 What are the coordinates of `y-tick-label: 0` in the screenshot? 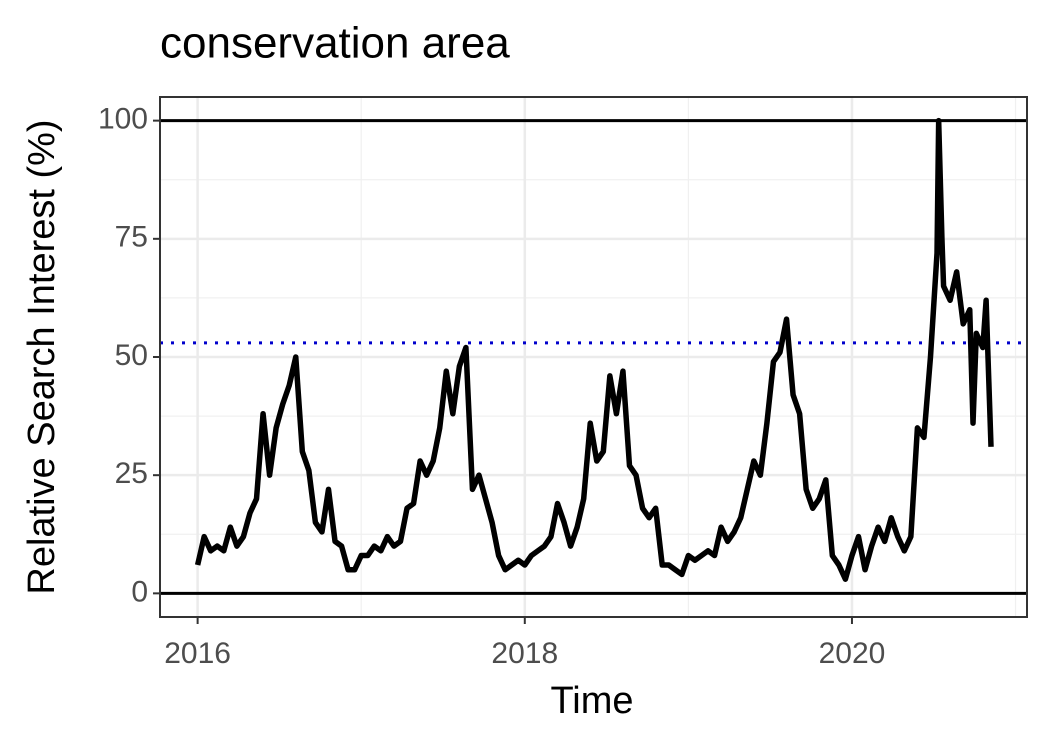 It's located at (139, 591).